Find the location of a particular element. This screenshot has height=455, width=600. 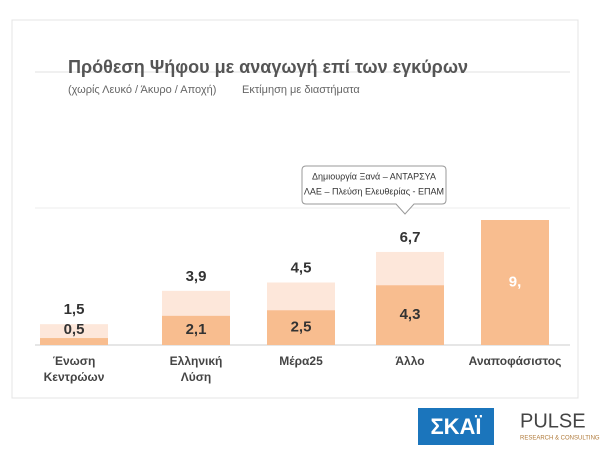

skai-logo is located at coordinates (456, 426).